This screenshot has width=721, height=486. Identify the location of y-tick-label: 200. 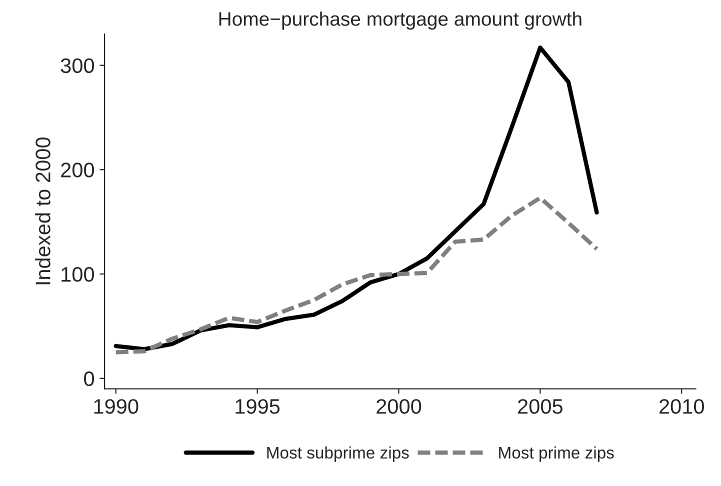
(77, 170).